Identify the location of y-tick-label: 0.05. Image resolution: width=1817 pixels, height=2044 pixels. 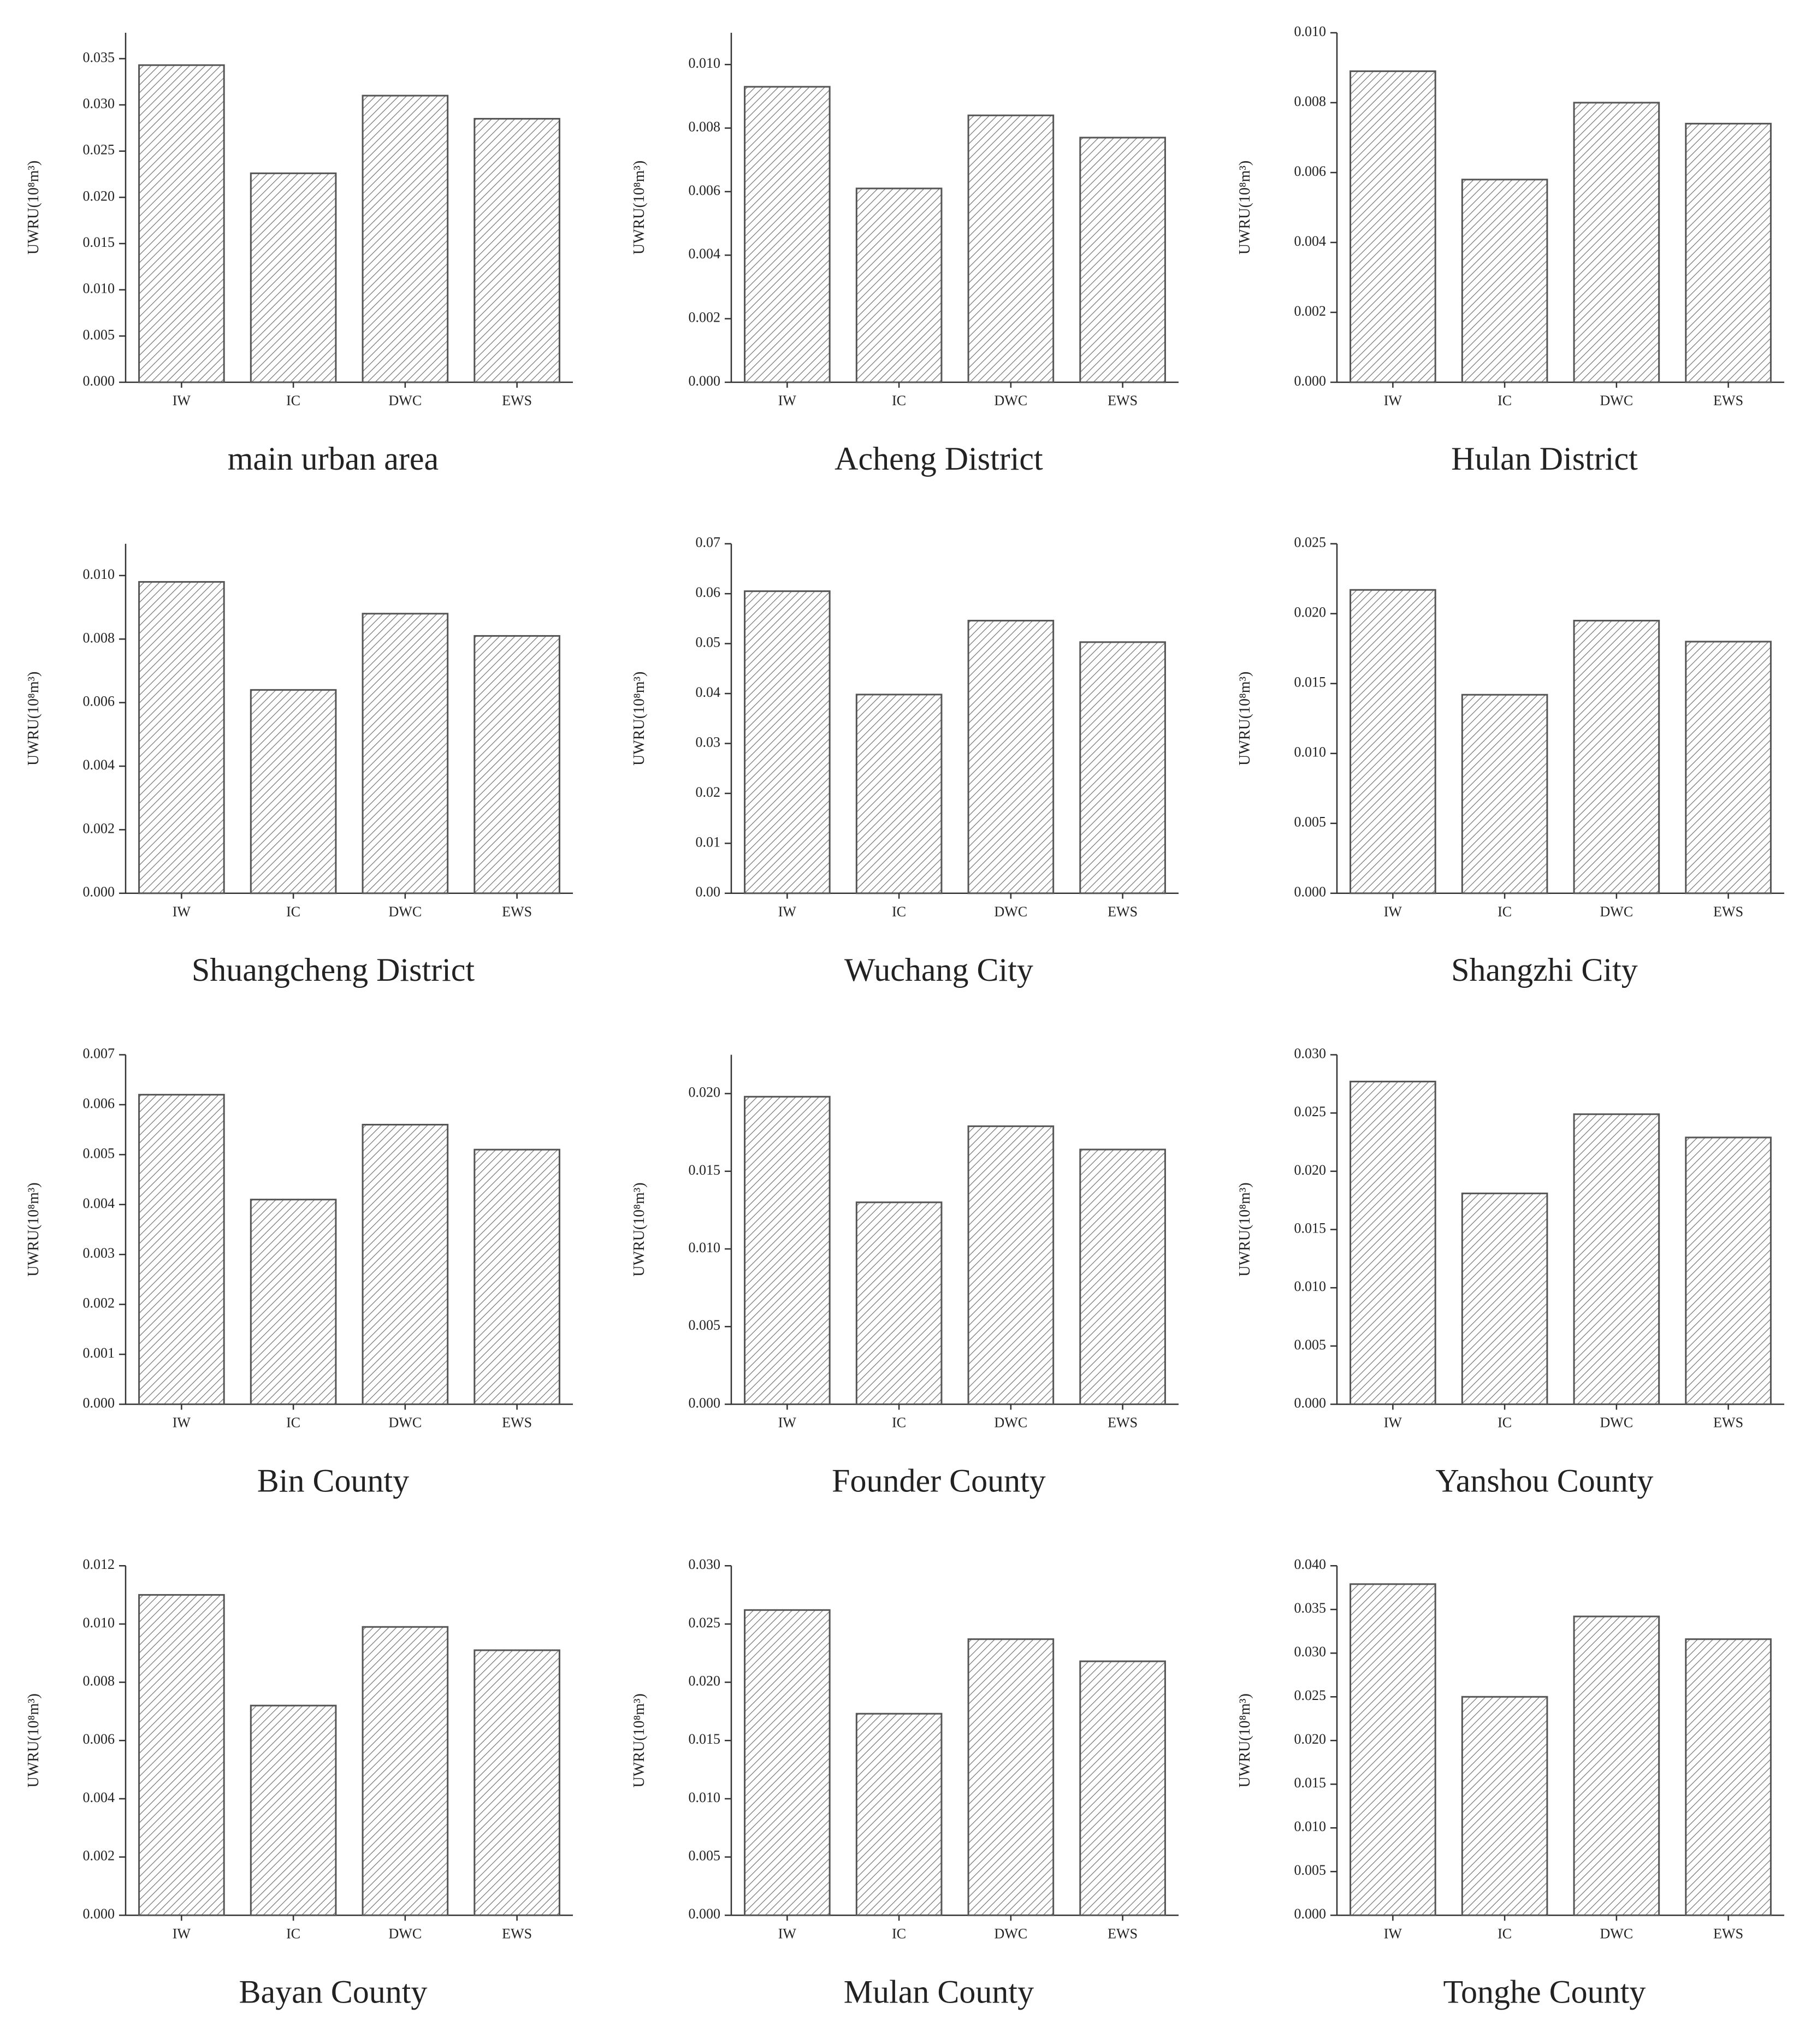
(708, 642).